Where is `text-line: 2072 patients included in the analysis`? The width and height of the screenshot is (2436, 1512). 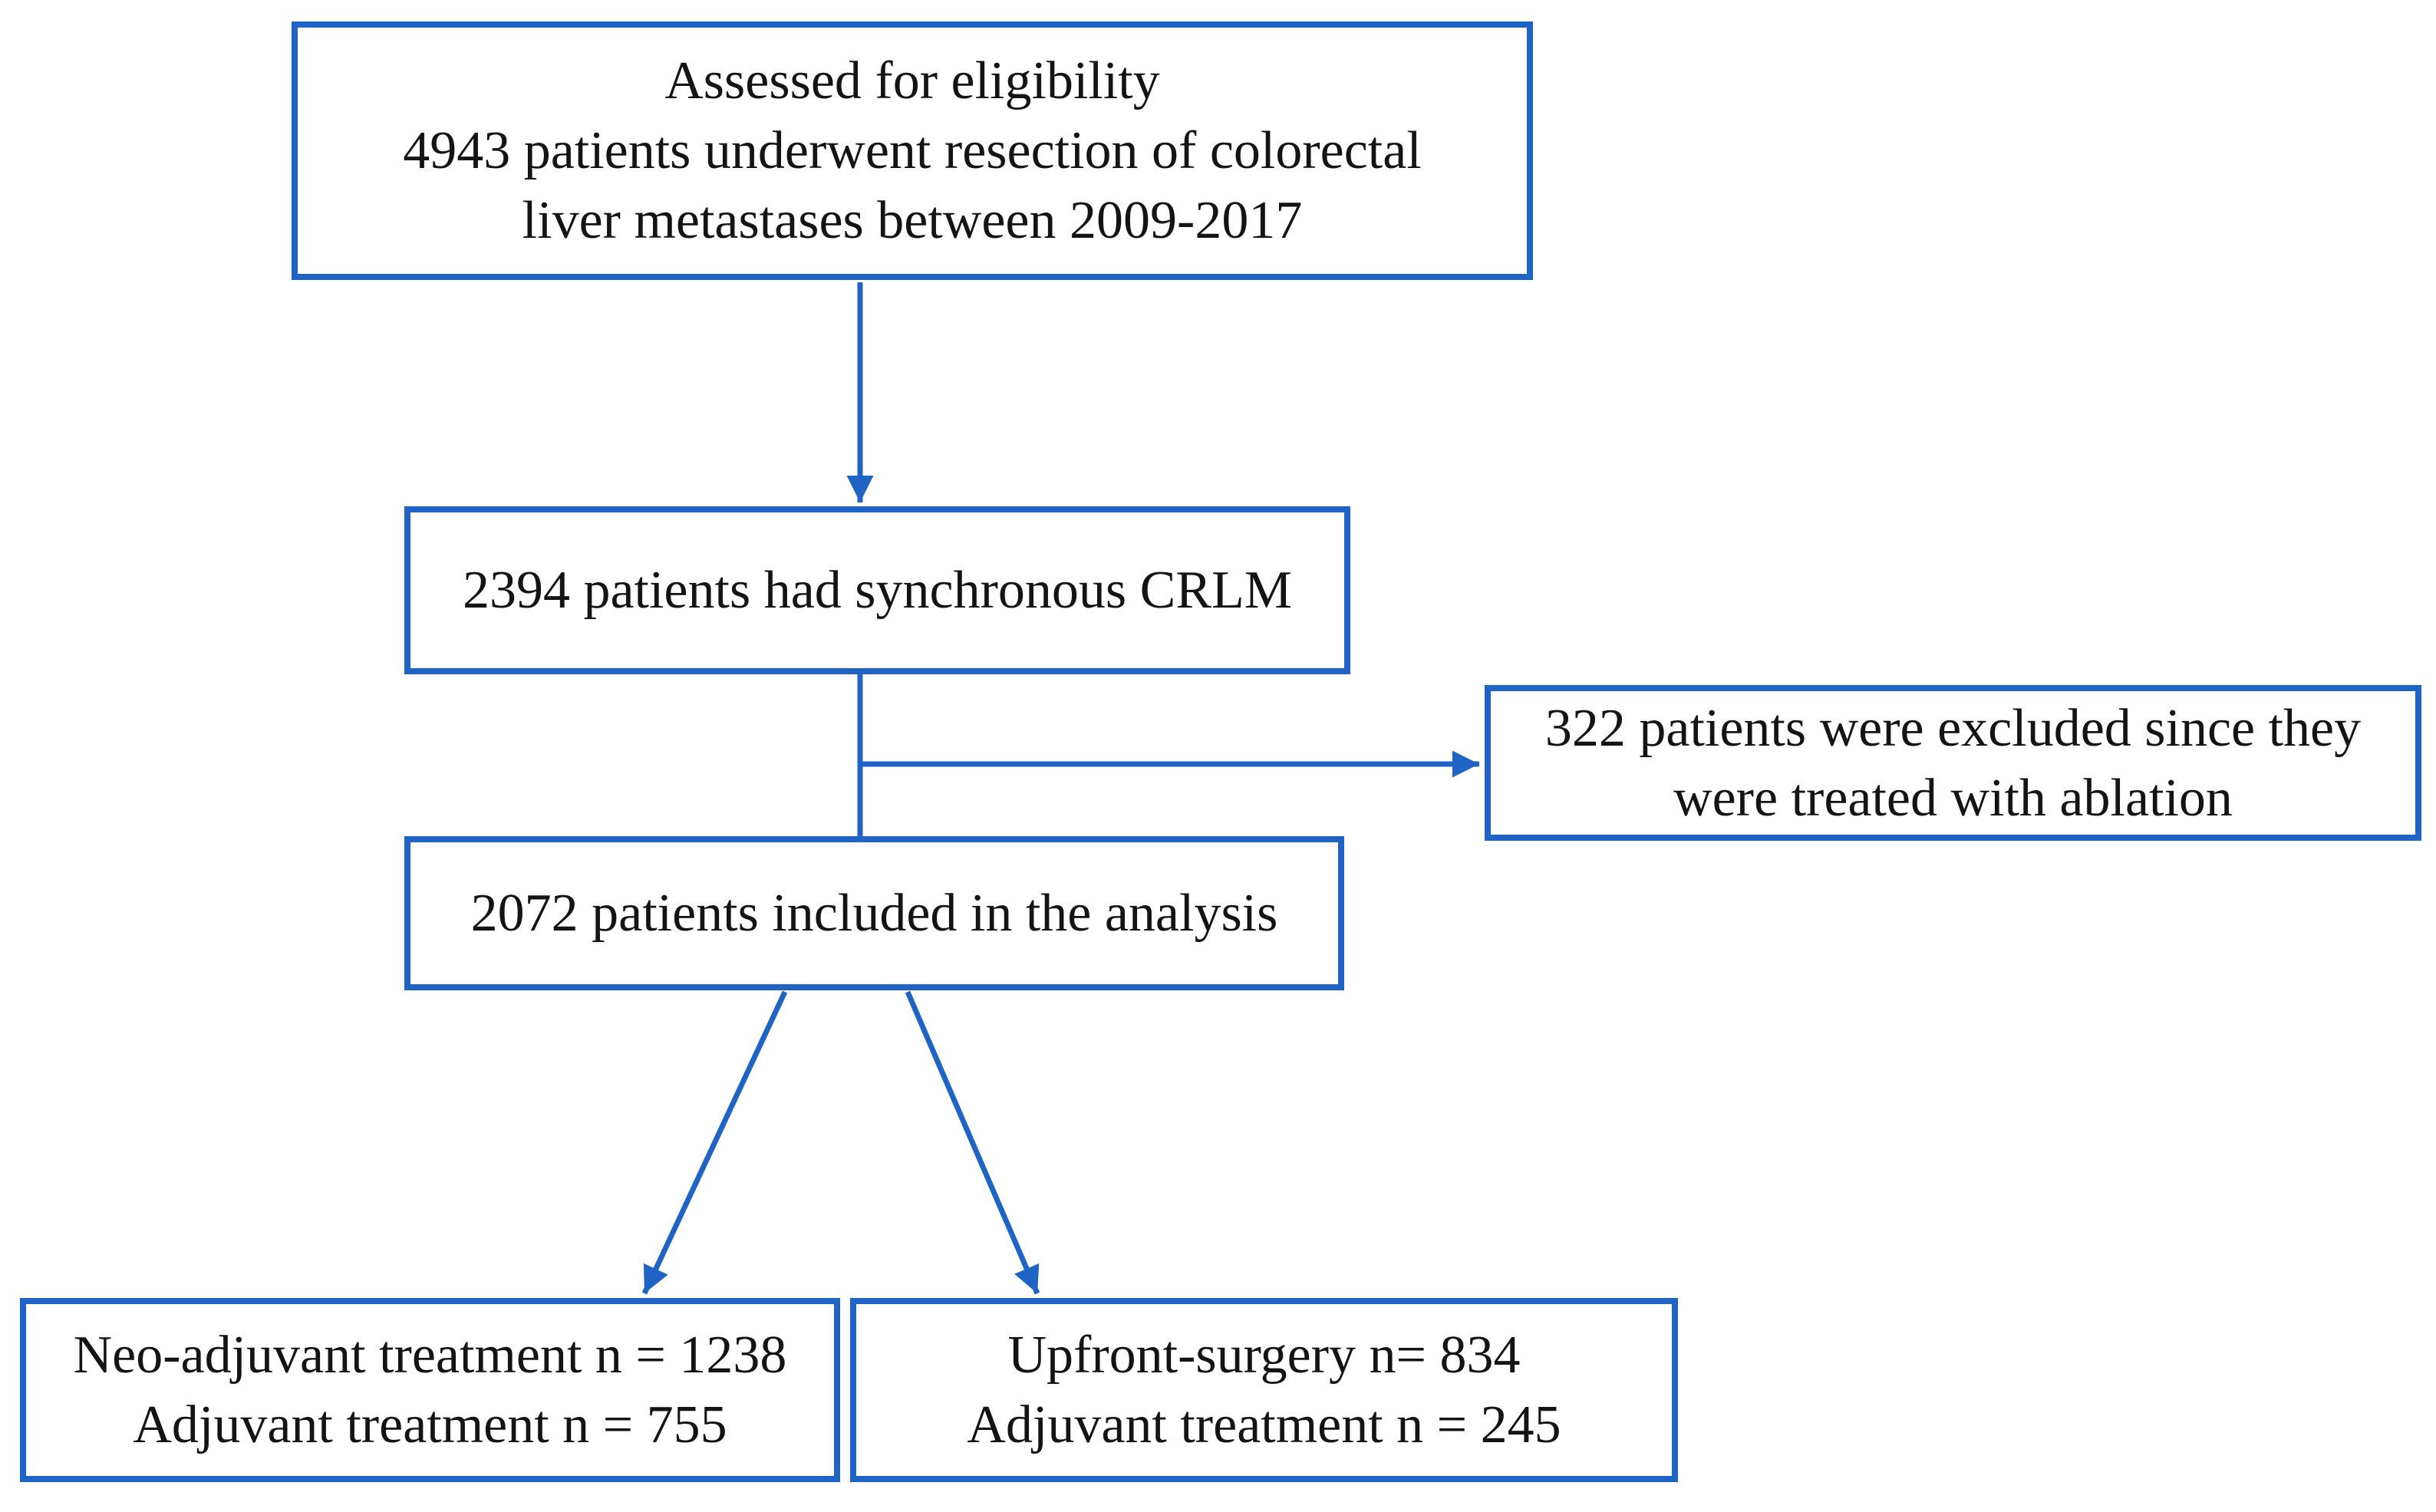
text-line: 2072 patients included in the analysis is located at coordinates (874, 913).